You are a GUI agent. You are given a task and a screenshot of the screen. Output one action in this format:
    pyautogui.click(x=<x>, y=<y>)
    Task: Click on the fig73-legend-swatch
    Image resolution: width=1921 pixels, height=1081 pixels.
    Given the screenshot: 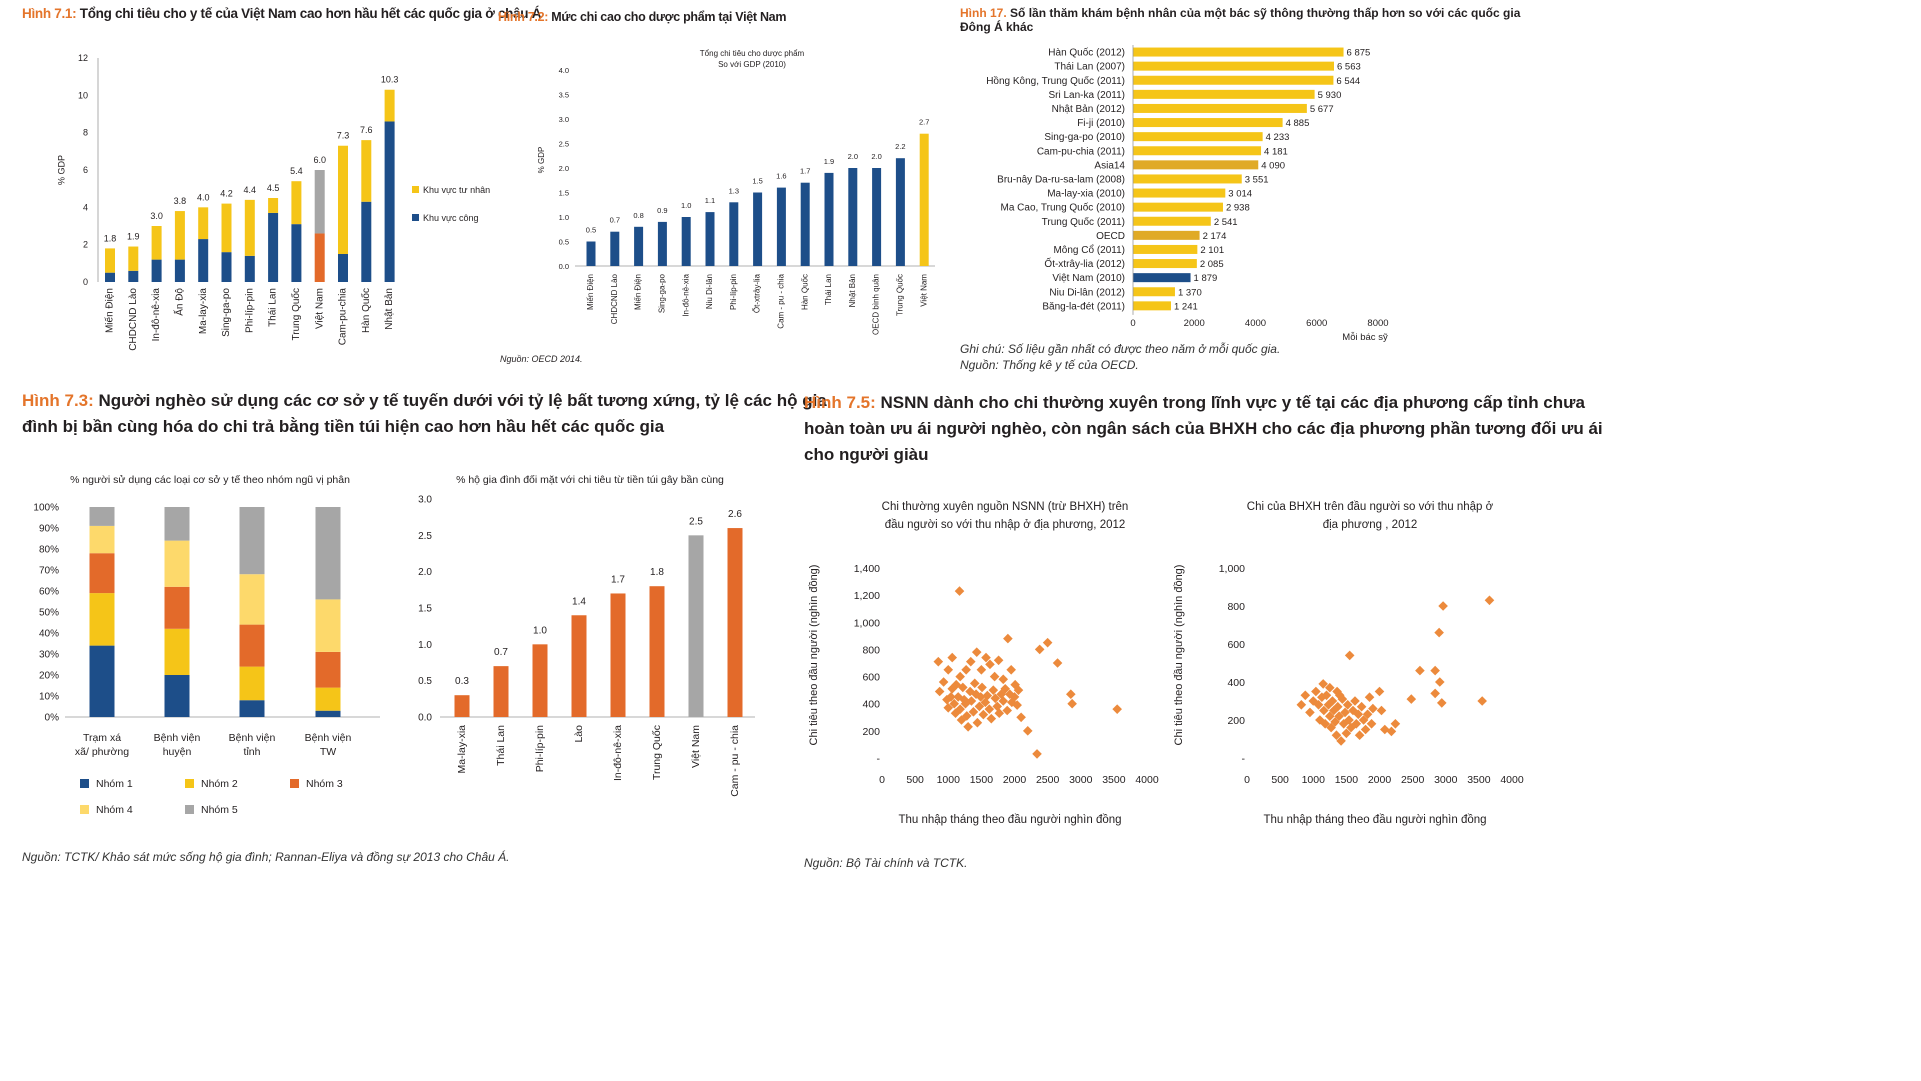 What is the action you would take?
    pyautogui.click(x=189, y=809)
    